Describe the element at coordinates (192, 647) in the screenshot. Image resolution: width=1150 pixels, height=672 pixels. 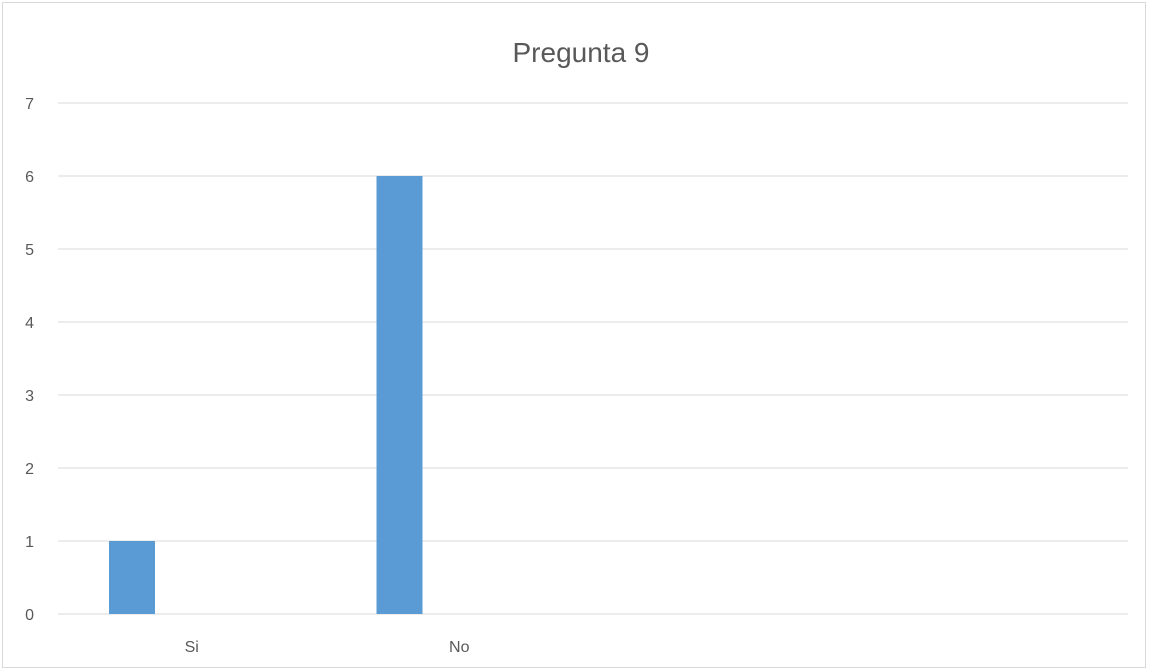
I see `x-tick-label: Si` at that location.